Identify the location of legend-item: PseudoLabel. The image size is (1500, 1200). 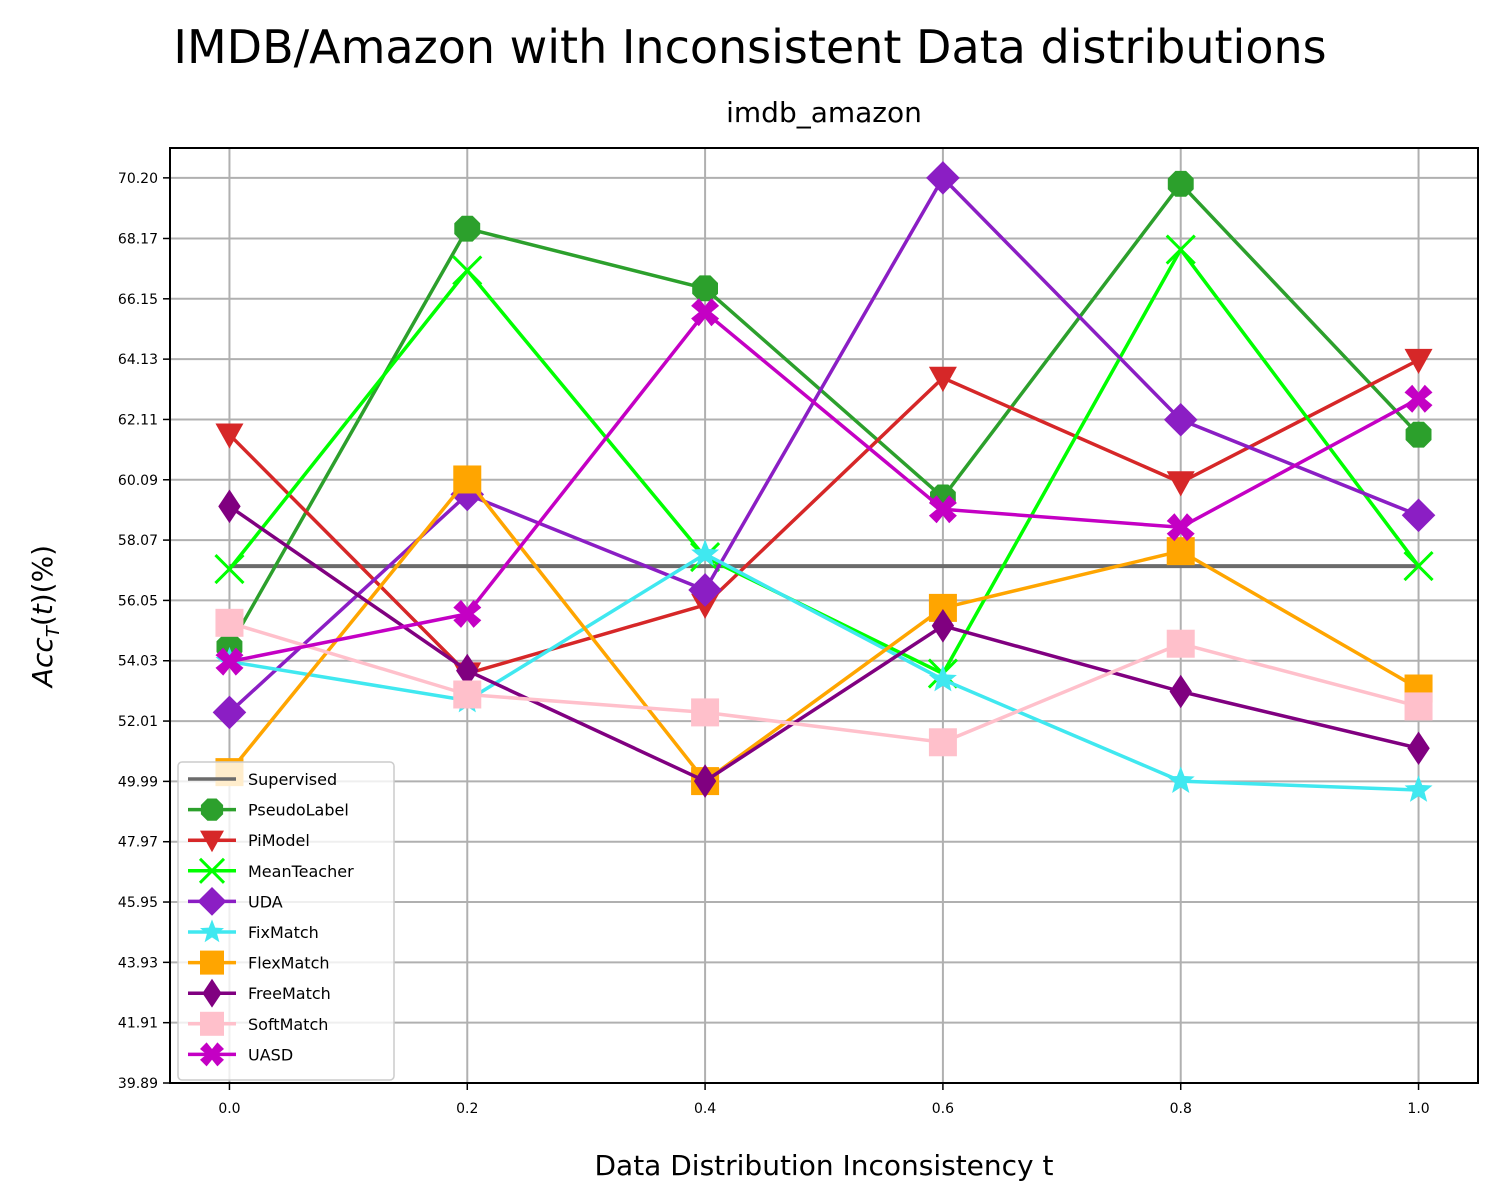
(268, 809).